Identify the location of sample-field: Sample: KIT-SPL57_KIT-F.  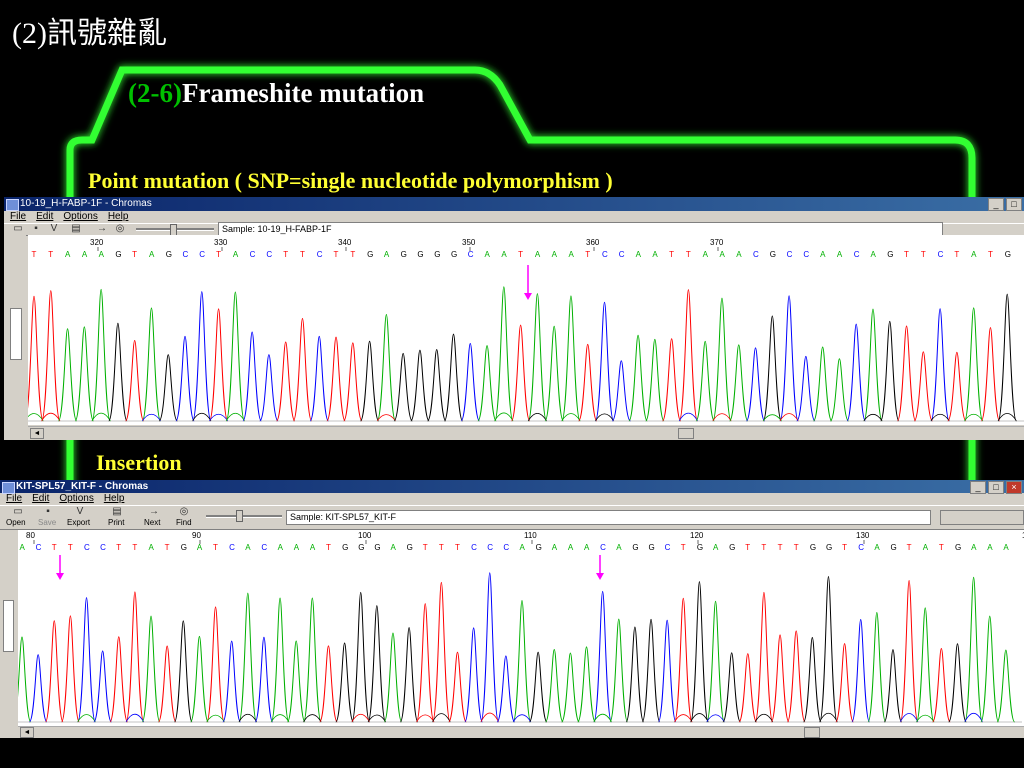
(608, 517).